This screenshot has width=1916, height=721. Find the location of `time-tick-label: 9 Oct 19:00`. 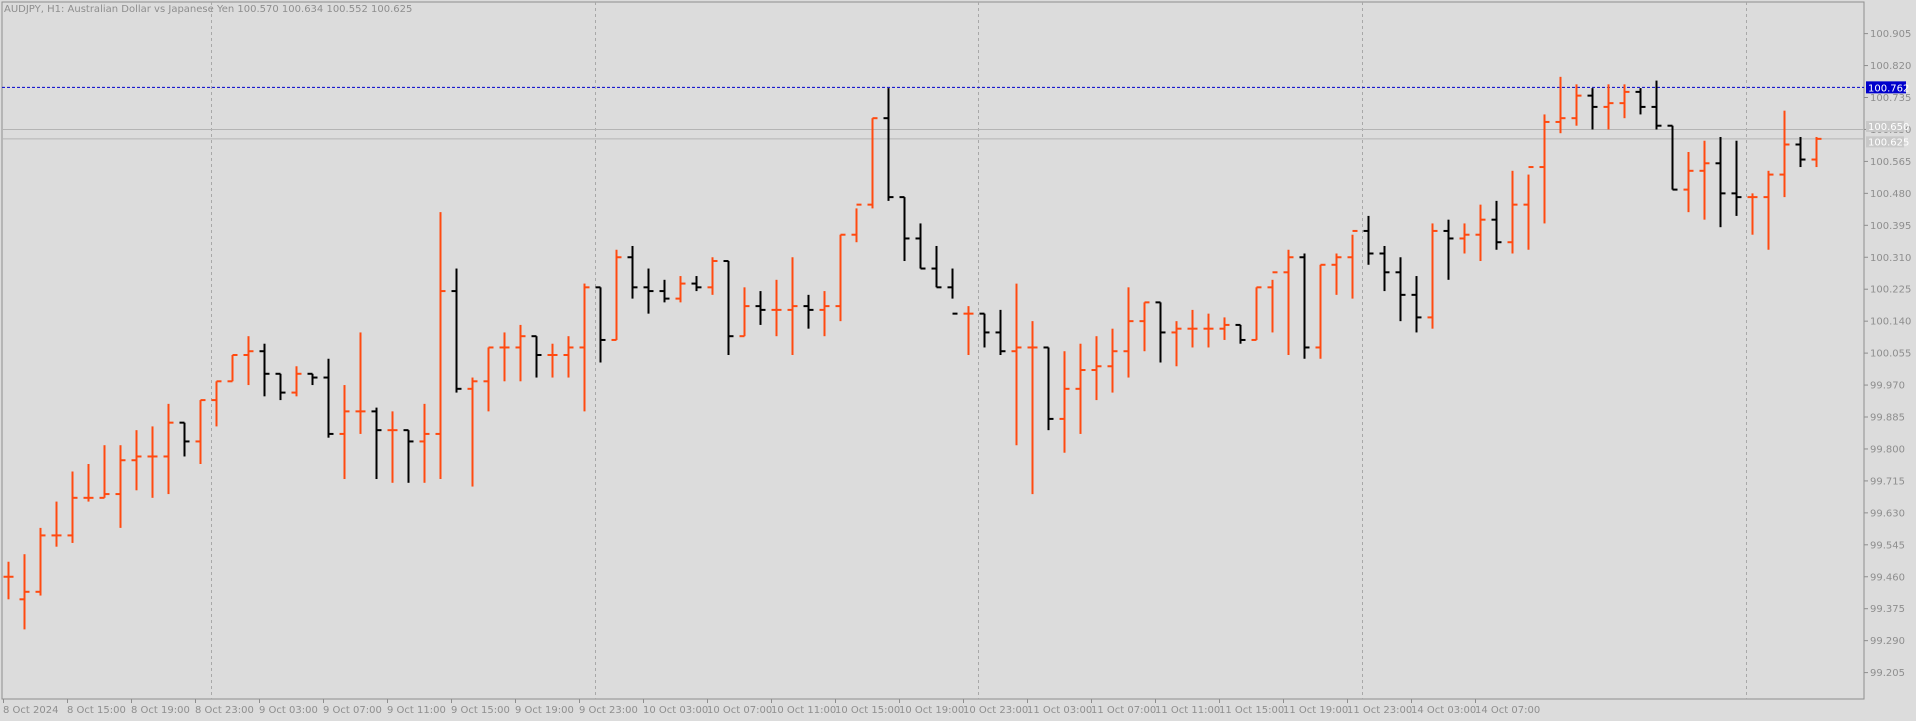

time-tick-label: 9 Oct 19:00 is located at coordinates (544, 710).